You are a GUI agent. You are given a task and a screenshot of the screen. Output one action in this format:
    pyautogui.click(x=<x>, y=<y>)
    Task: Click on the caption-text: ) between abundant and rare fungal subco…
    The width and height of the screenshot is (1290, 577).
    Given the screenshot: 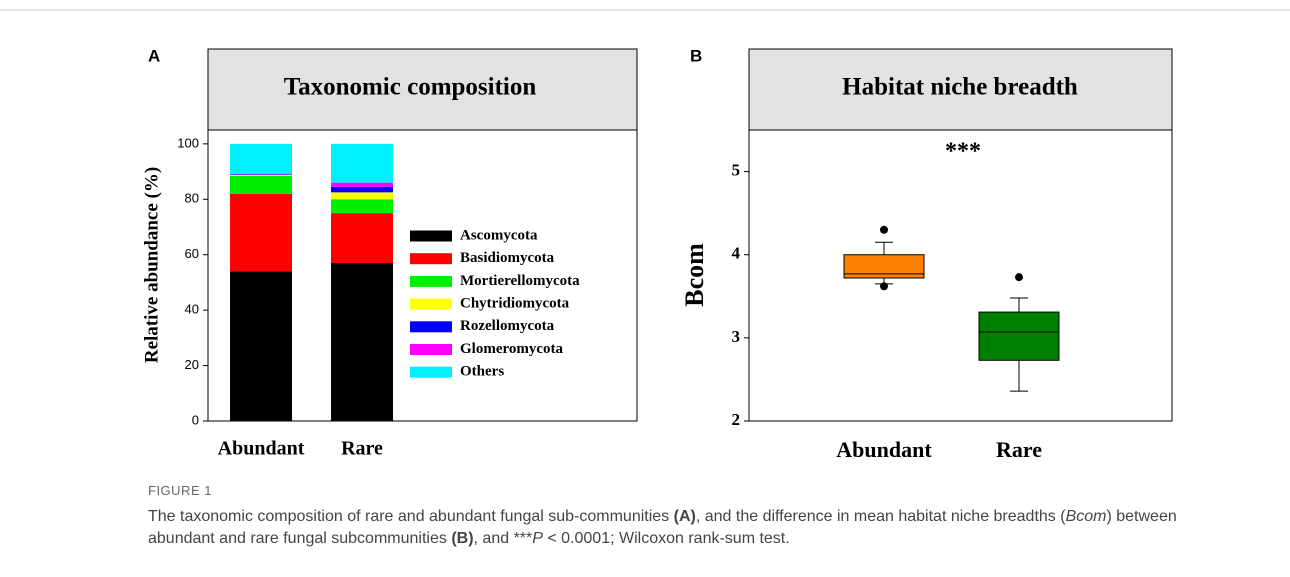 What is the action you would take?
    pyautogui.click(x=662, y=527)
    